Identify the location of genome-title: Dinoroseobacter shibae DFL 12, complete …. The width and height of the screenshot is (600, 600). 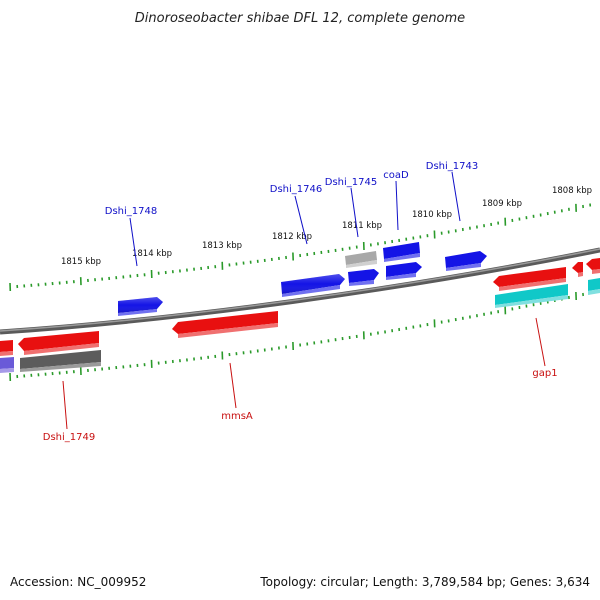
(300, 18).